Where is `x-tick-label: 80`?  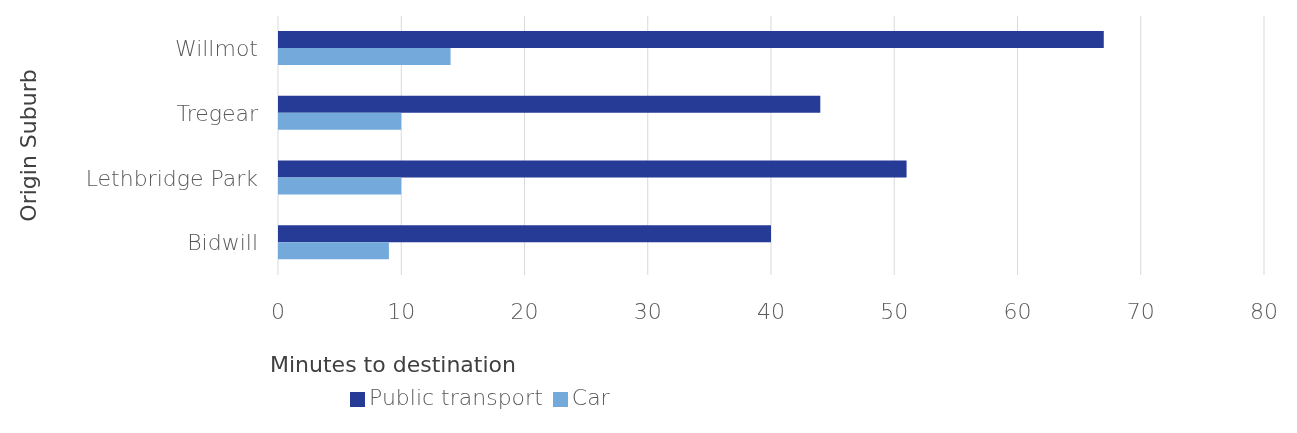
x-tick-label: 80 is located at coordinates (1264, 311).